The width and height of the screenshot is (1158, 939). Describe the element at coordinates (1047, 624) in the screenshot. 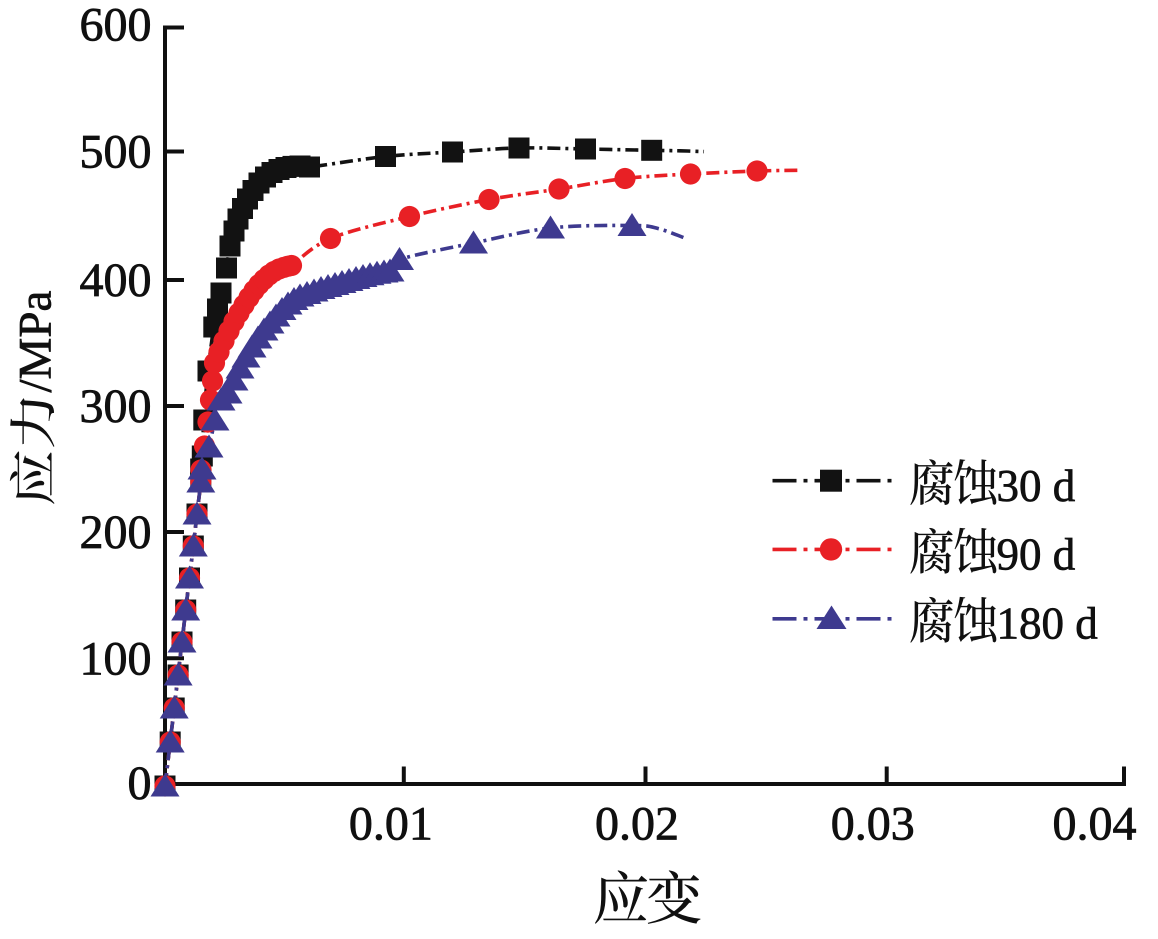

I see `svg-text: 180 d` at that location.